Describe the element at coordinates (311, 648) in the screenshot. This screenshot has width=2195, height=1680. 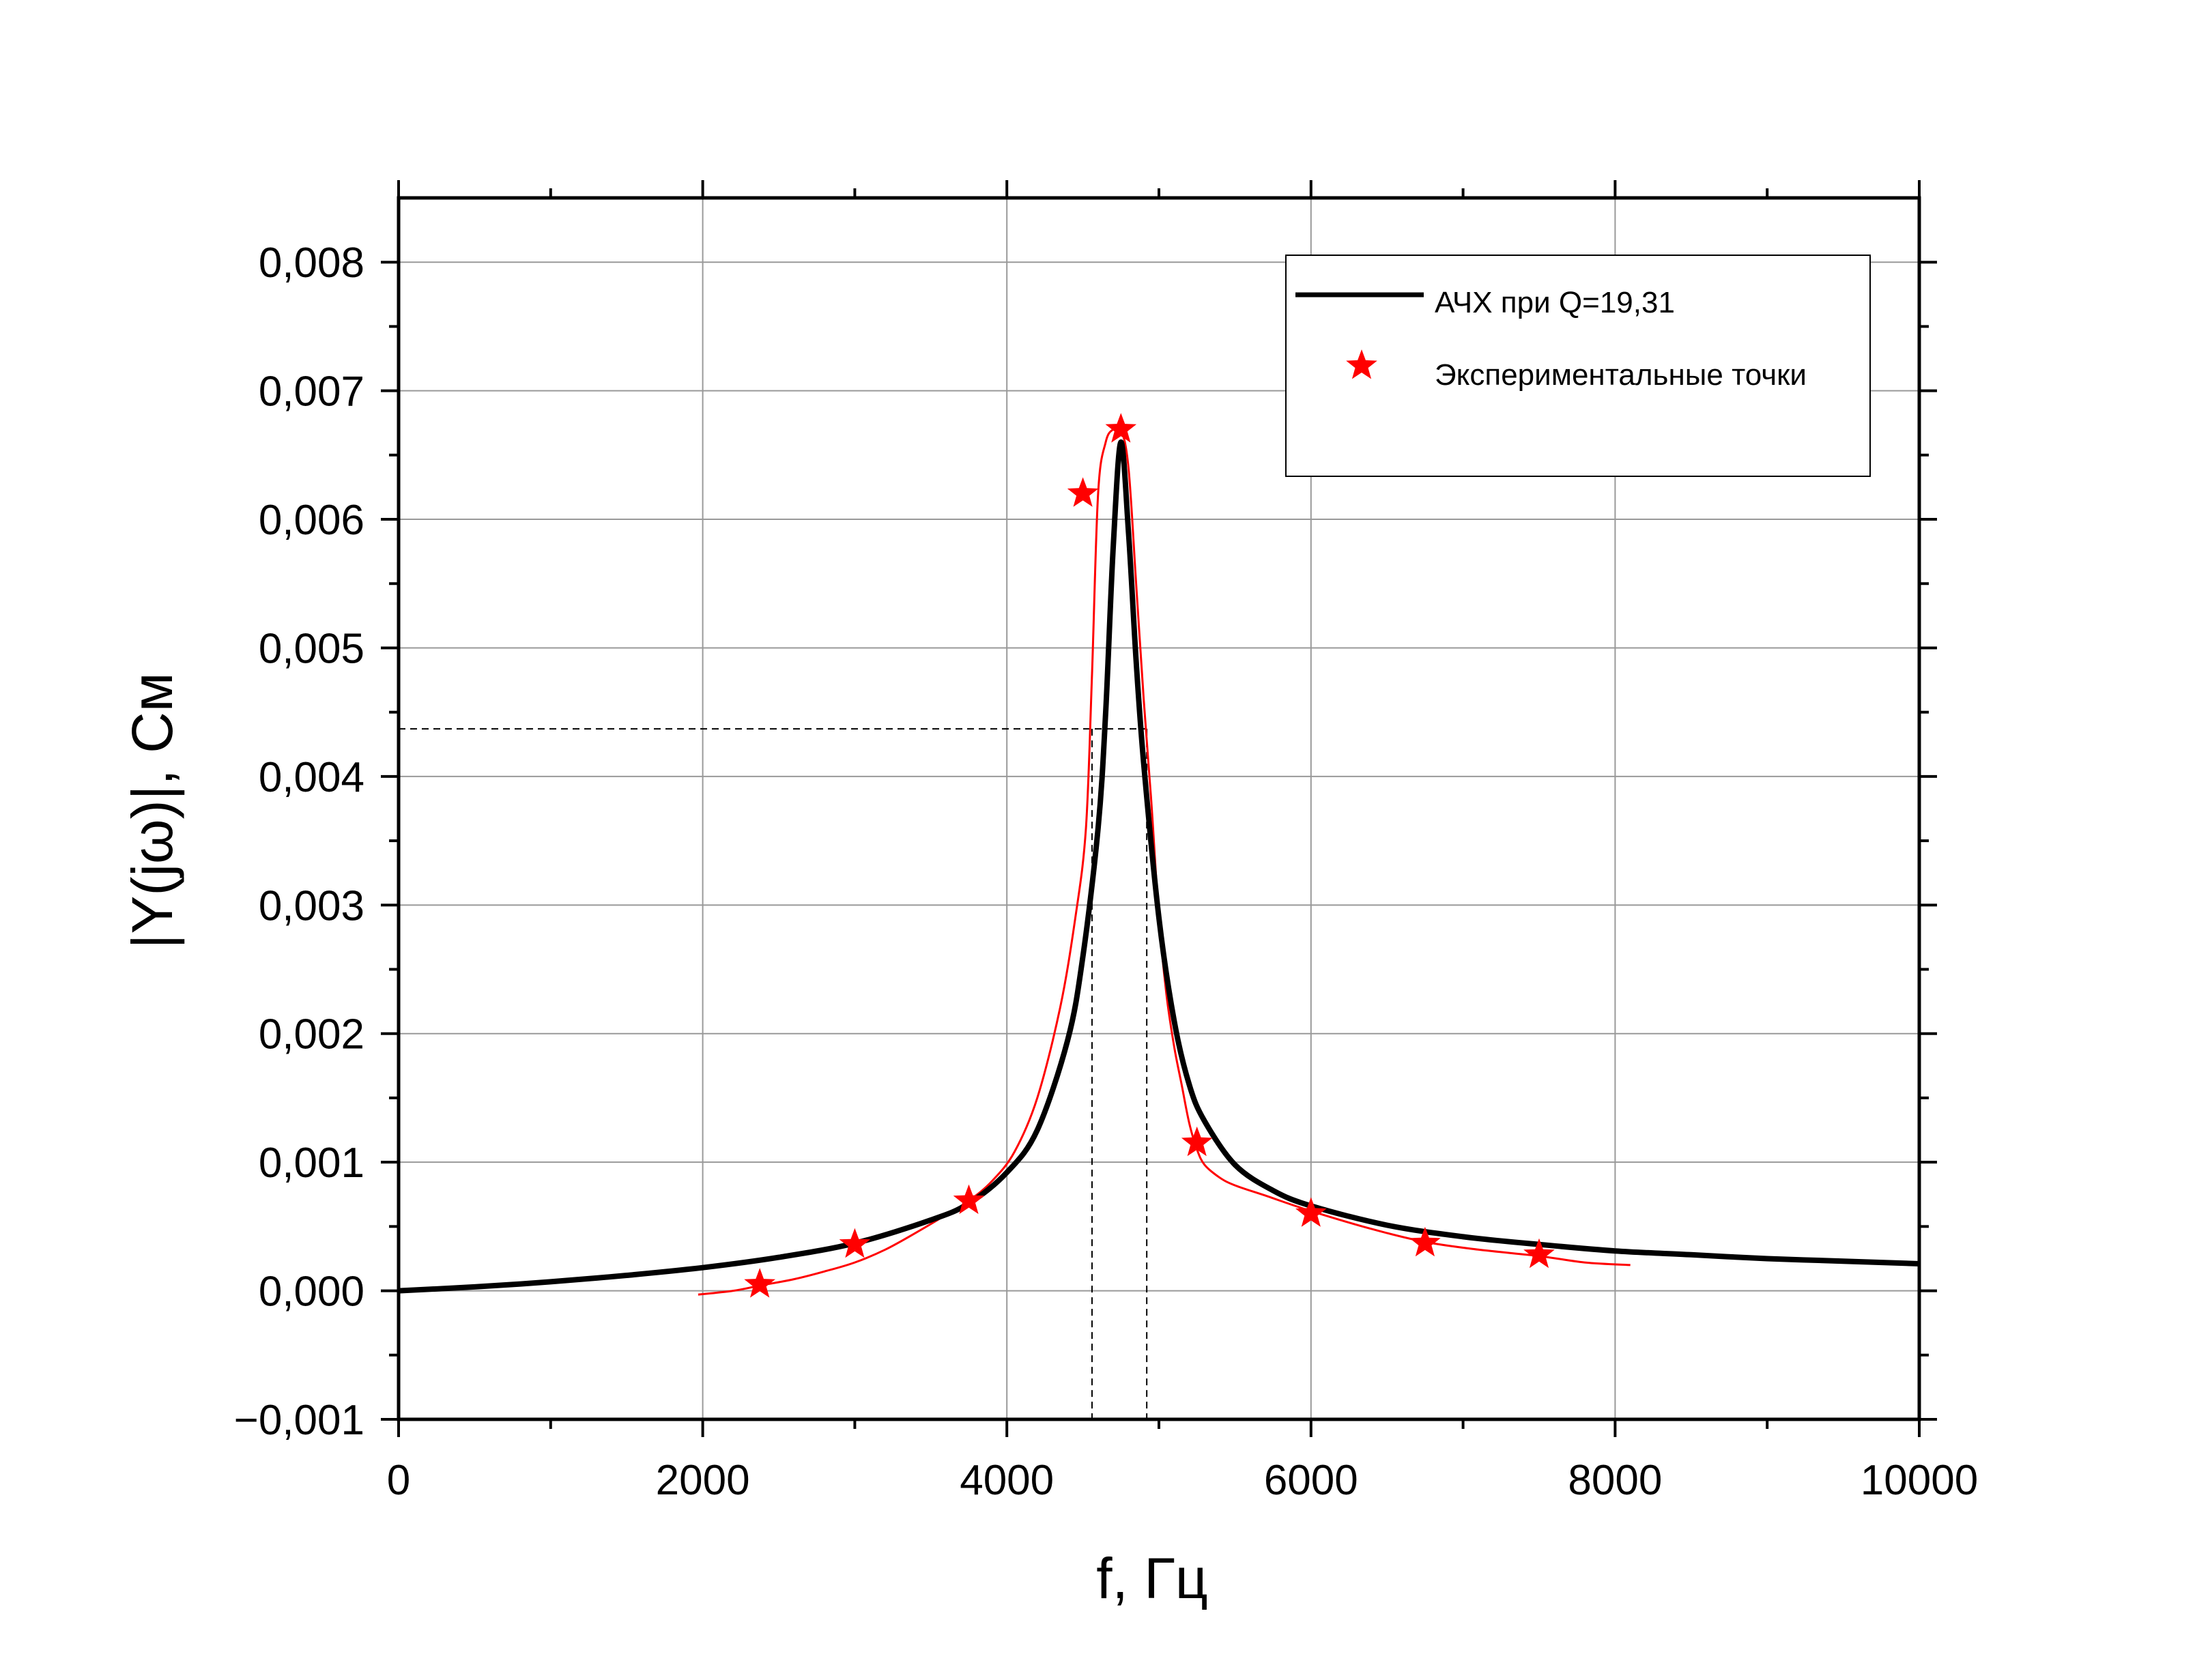
I see `y-tick-label: 0,005` at that location.